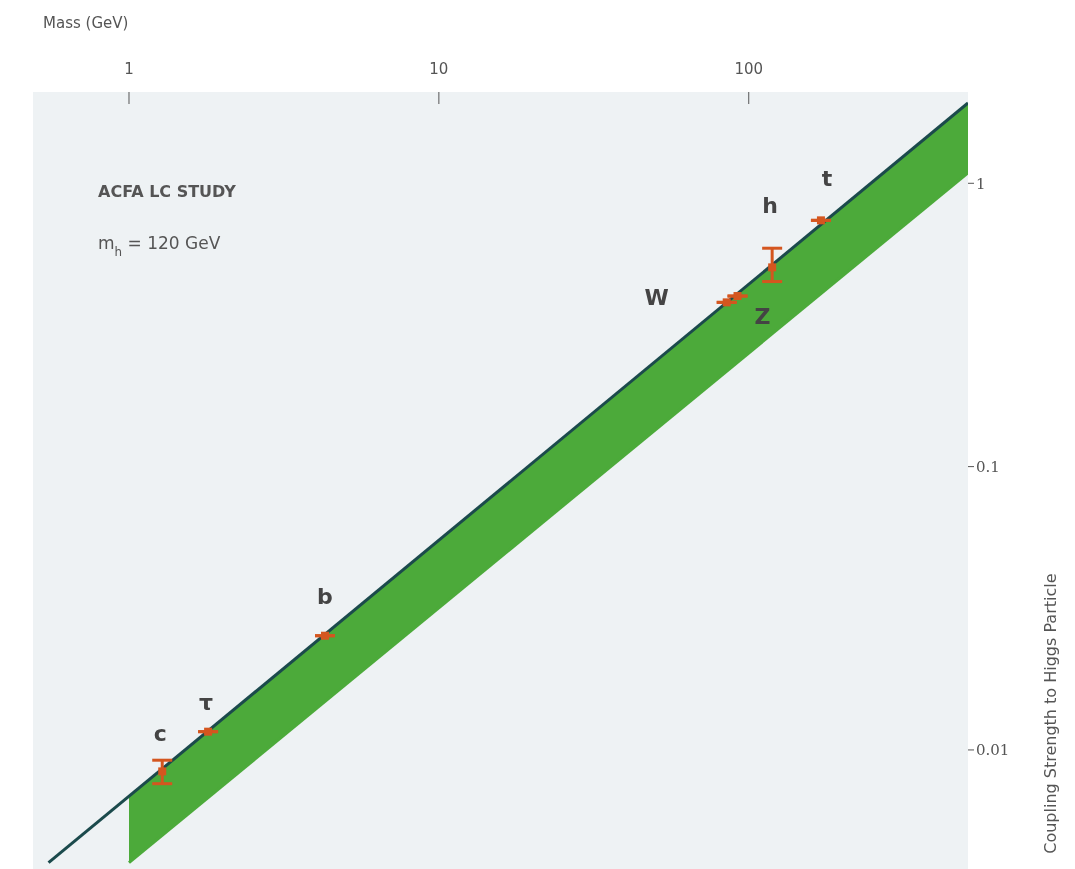 The image size is (1075, 869). Describe the element at coordinates (1050, 713) in the screenshot. I see `y-axis-title: Coupling Strength to Higgs Particle` at that location.